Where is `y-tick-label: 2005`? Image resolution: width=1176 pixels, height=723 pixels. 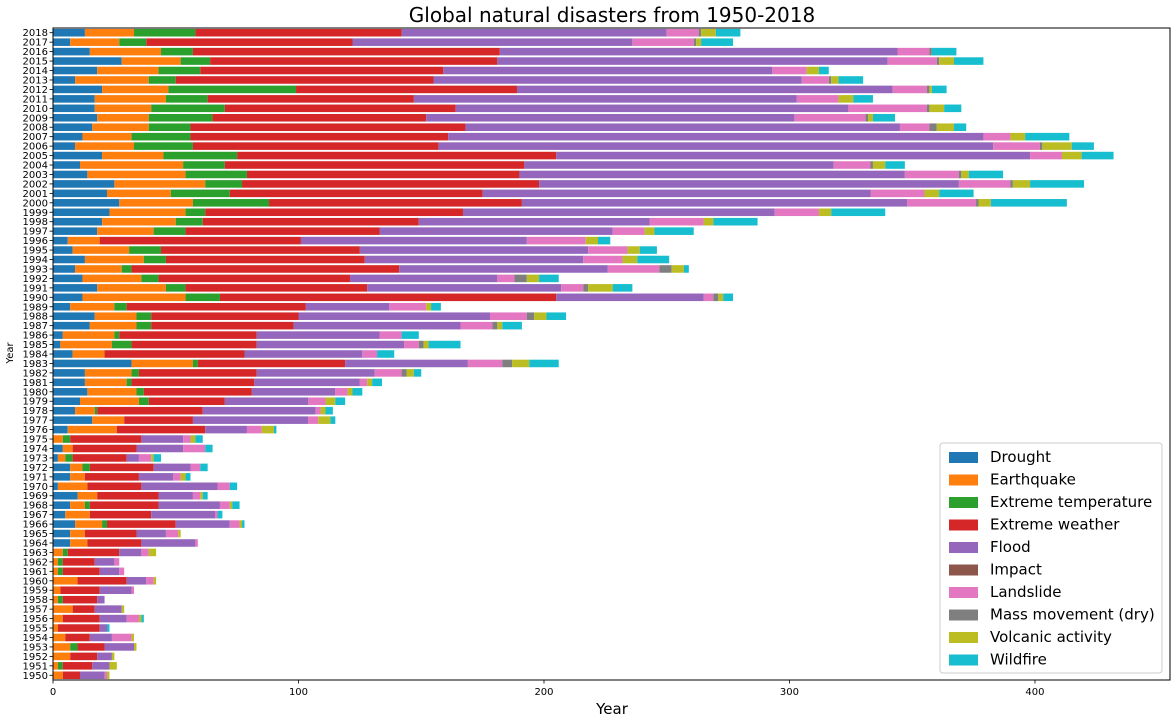 y-tick-label: 2005 is located at coordinates (35, 156).